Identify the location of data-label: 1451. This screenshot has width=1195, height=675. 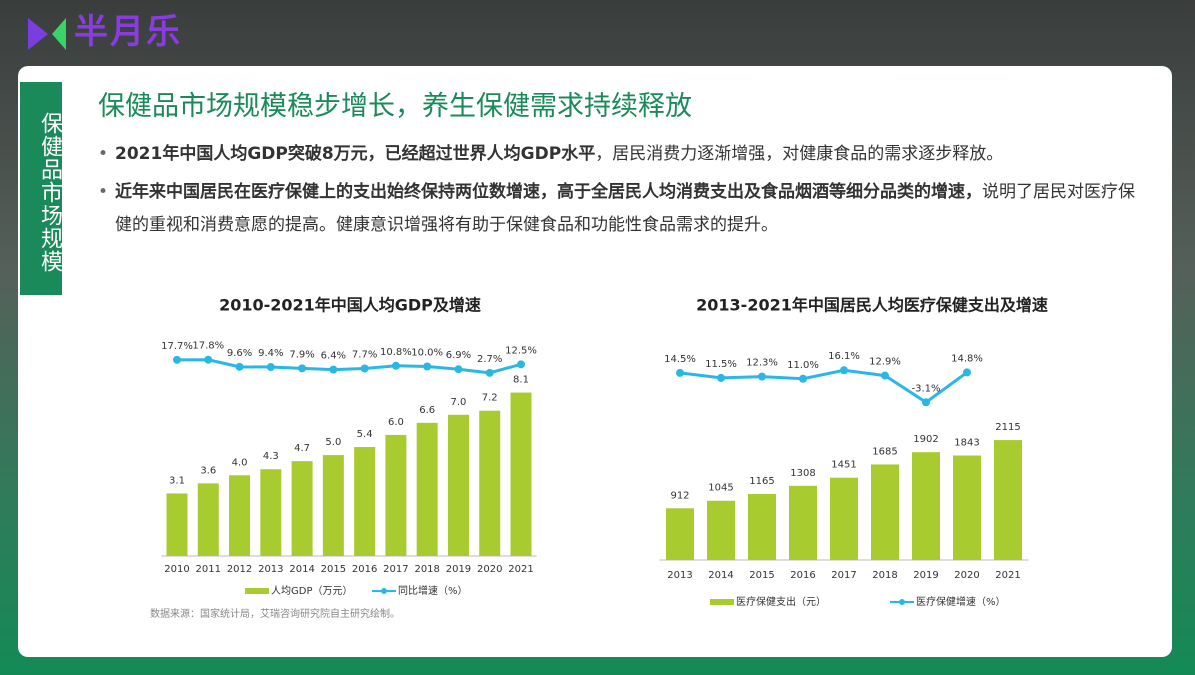
(843, 465).